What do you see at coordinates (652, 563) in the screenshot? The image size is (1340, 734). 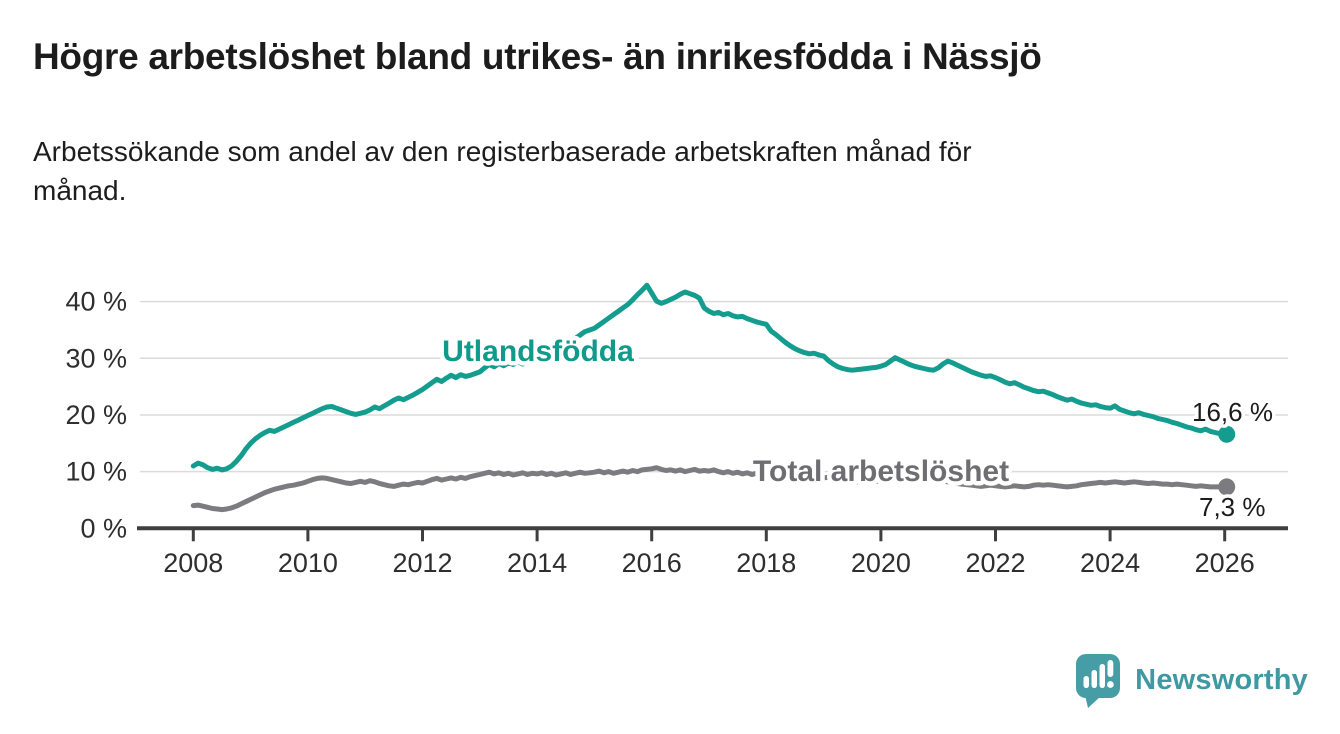 I see `x-tick-label: 2016` at bounding box center [652, 563].